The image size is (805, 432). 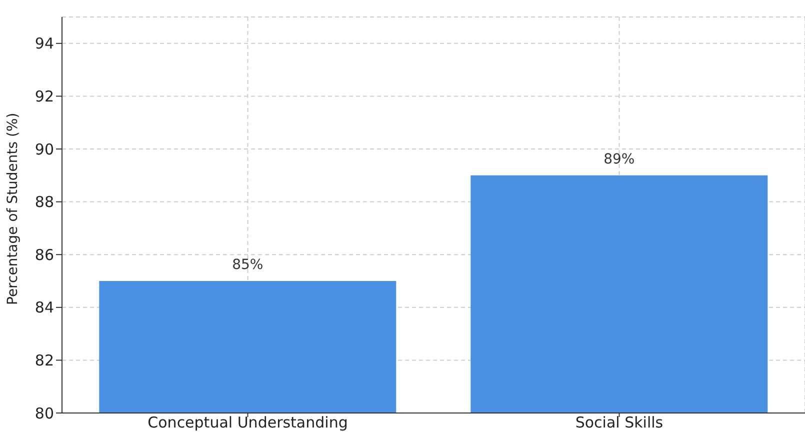 I want to click on data-label: 85%, so click(x=248, y=265).